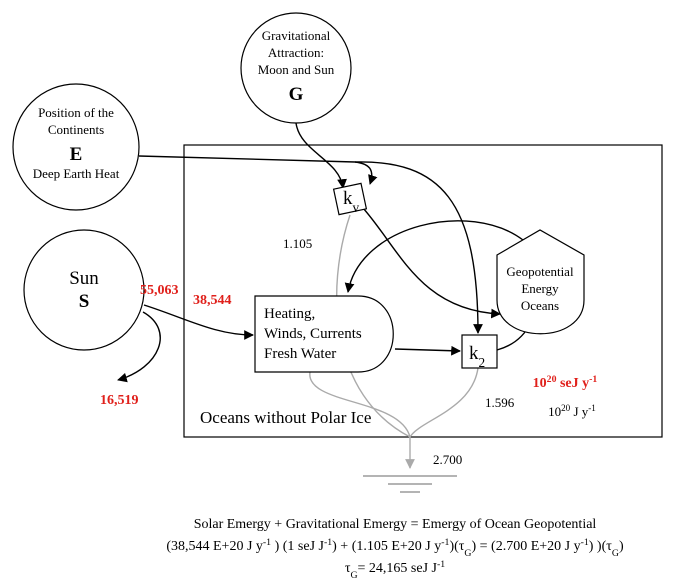 This screenshot has height=581, width=679. Describe the element at coordinates (296, 35) in the screenshot. I see `source-label: Gravitational` at that location.